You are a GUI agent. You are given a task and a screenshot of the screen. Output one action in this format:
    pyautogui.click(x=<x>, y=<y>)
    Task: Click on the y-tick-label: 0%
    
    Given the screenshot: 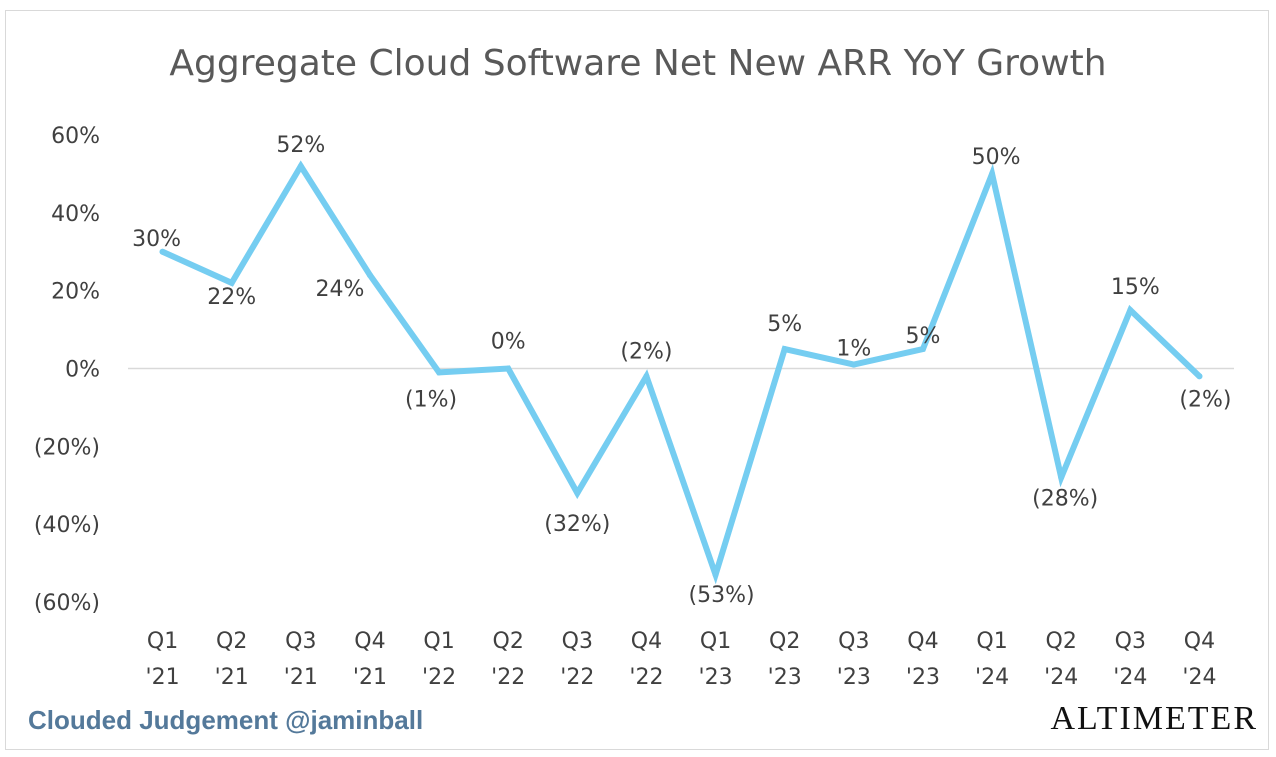 What is the action you would take?
    pyautogui.click(x=82, y=370)
    